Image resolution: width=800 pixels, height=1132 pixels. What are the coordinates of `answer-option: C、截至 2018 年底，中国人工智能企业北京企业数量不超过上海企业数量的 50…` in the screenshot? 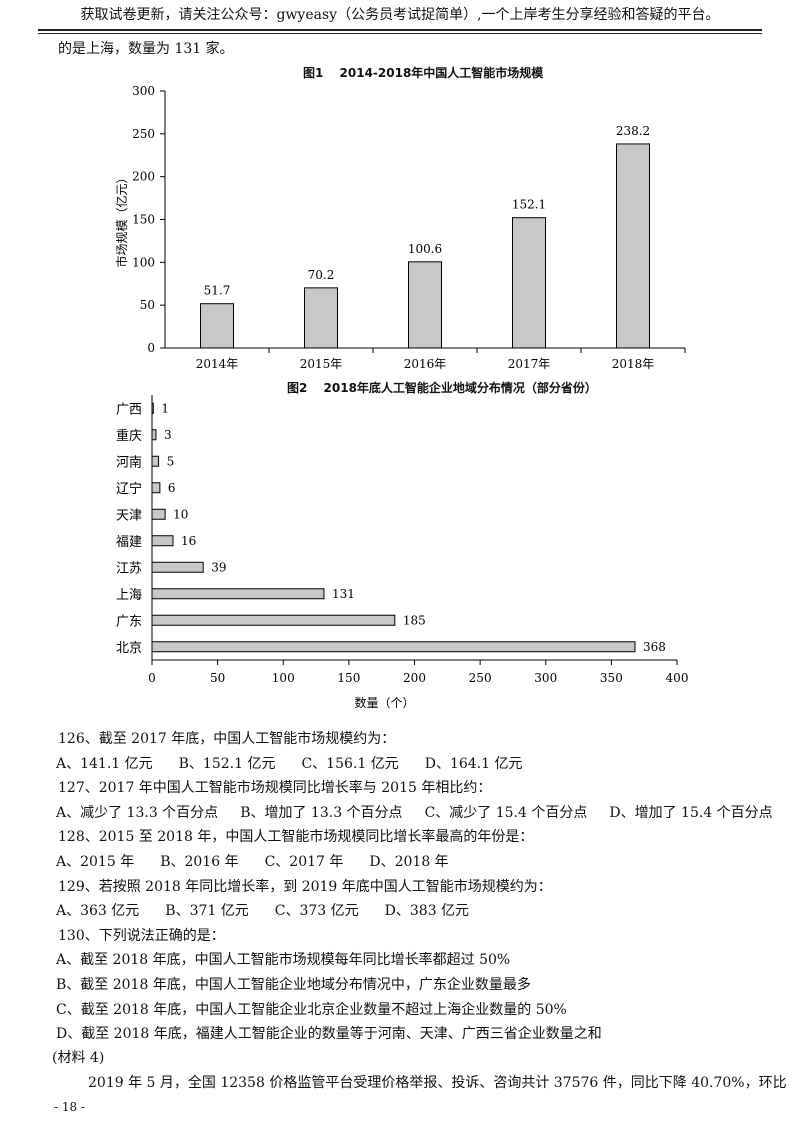 It's located at (311, 1009).